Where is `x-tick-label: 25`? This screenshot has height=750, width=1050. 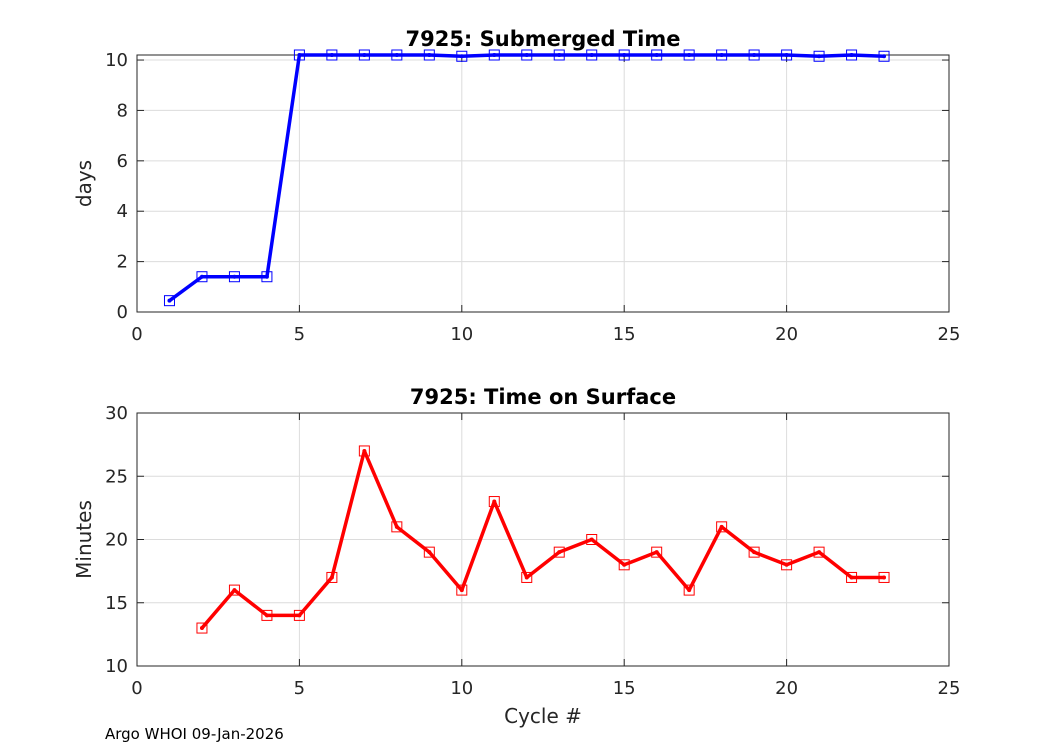 x-tick-label: 25 is located at coordinates (949, 334).